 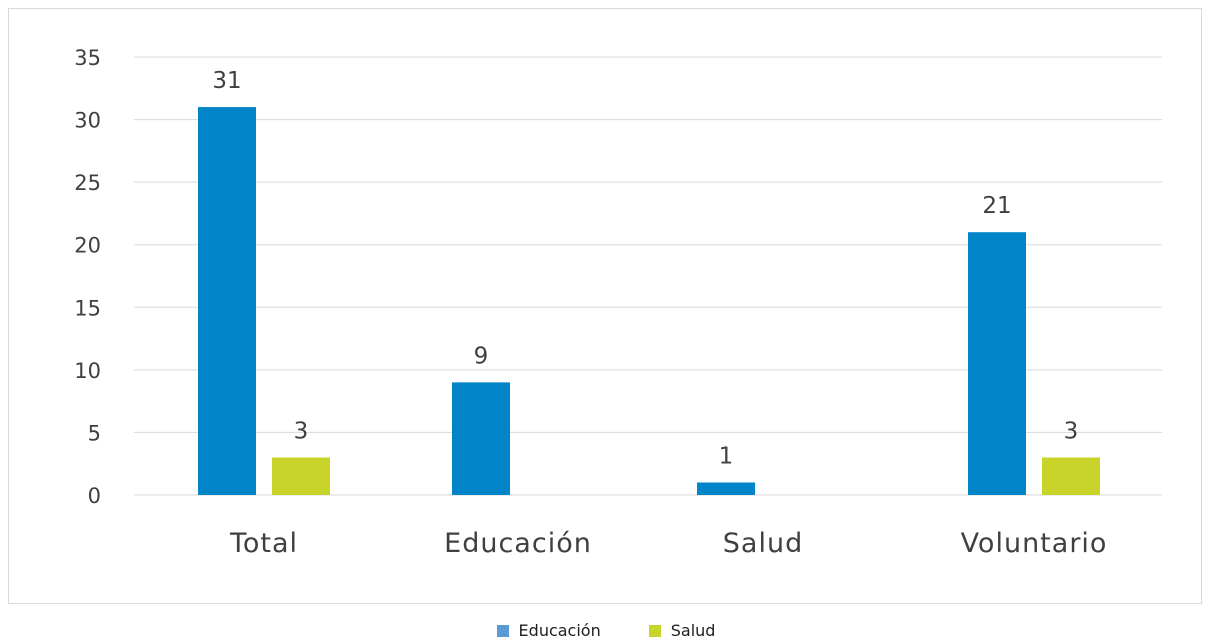 I want to click on y-tick-label: 30, so click(x=87, y=121).